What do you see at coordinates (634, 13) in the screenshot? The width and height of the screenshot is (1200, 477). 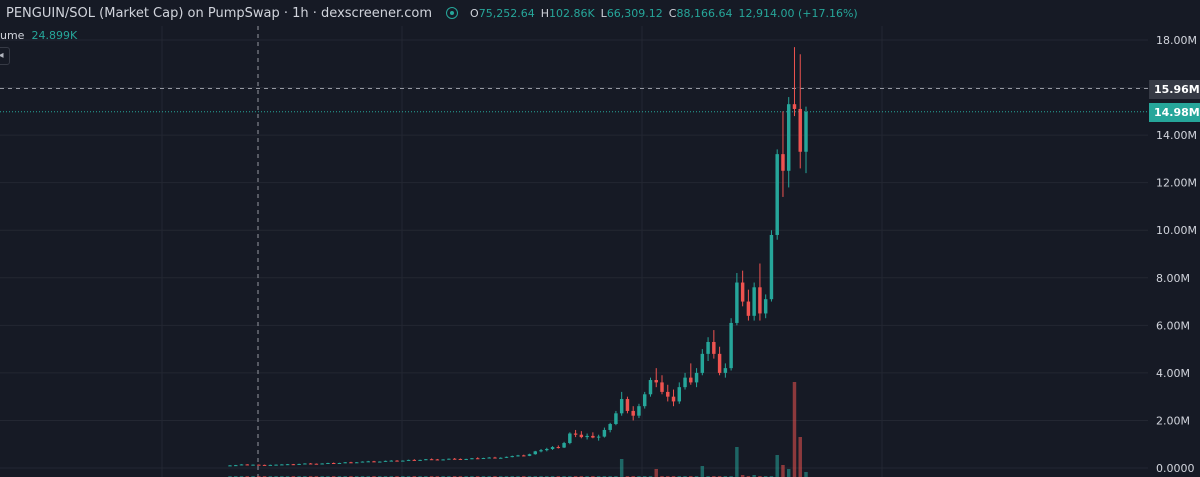 I see `low-value: 66,309.12` at bounding box center [634, 13].